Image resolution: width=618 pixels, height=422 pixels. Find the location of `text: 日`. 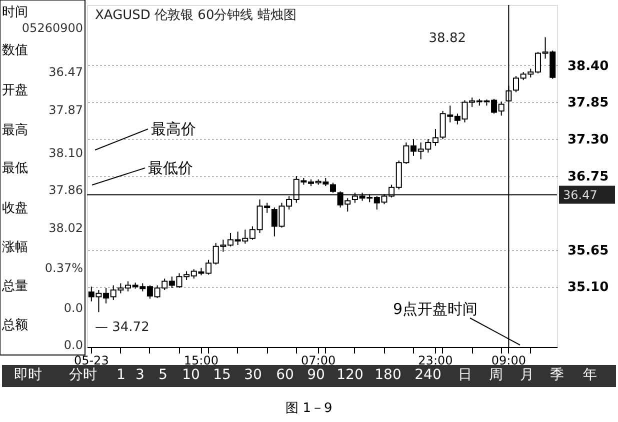

text: 日 is located at coordinates (465, 375).